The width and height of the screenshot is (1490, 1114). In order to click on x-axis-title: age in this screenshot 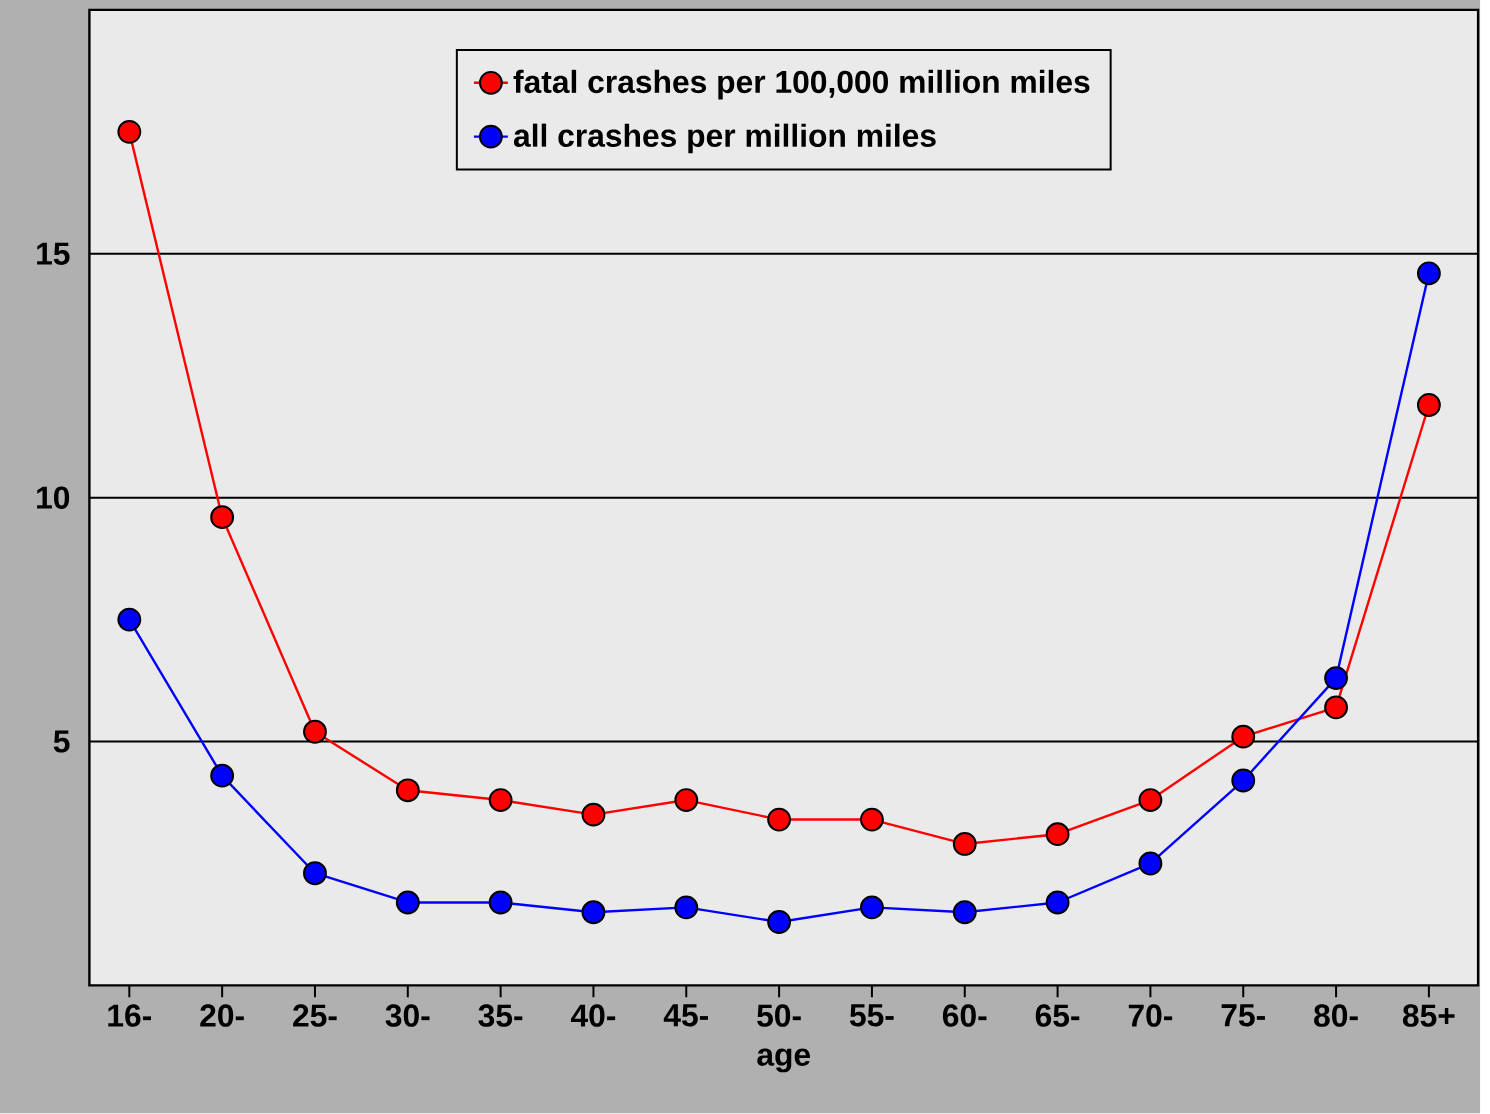, I will do `click(784, 1060)`.